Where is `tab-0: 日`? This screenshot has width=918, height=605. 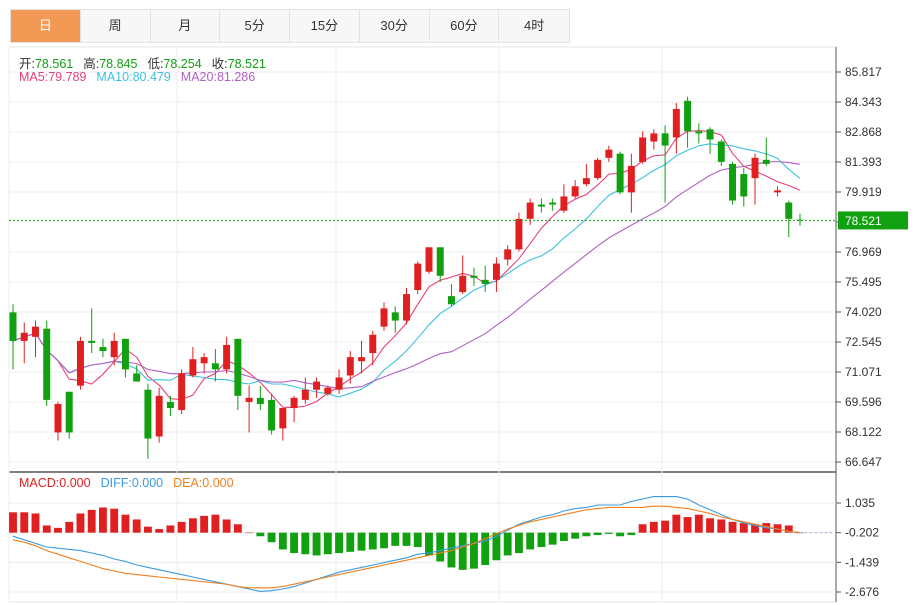 tab-0: 日 is located at coordinates (46, 26).